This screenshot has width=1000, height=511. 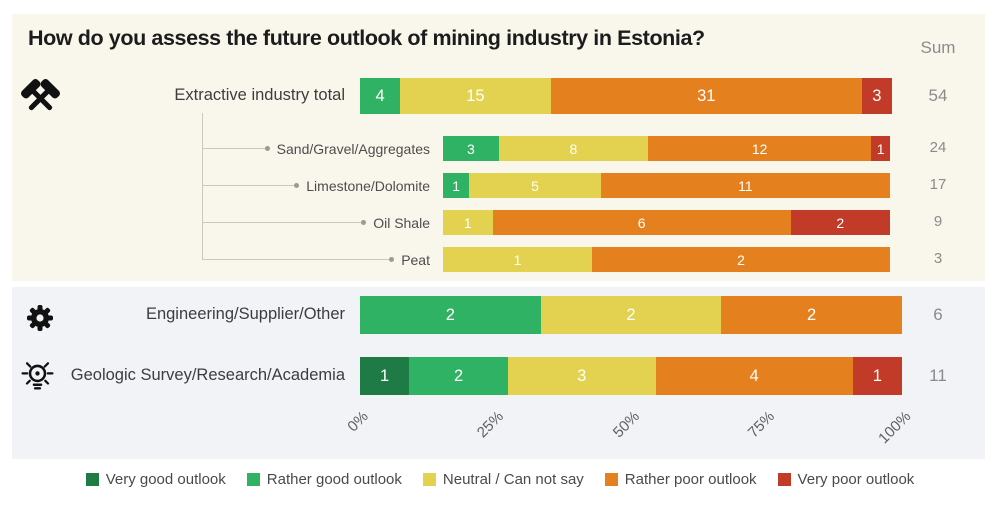 I want to click on row-sum: 54, so click(x=938, y=95).